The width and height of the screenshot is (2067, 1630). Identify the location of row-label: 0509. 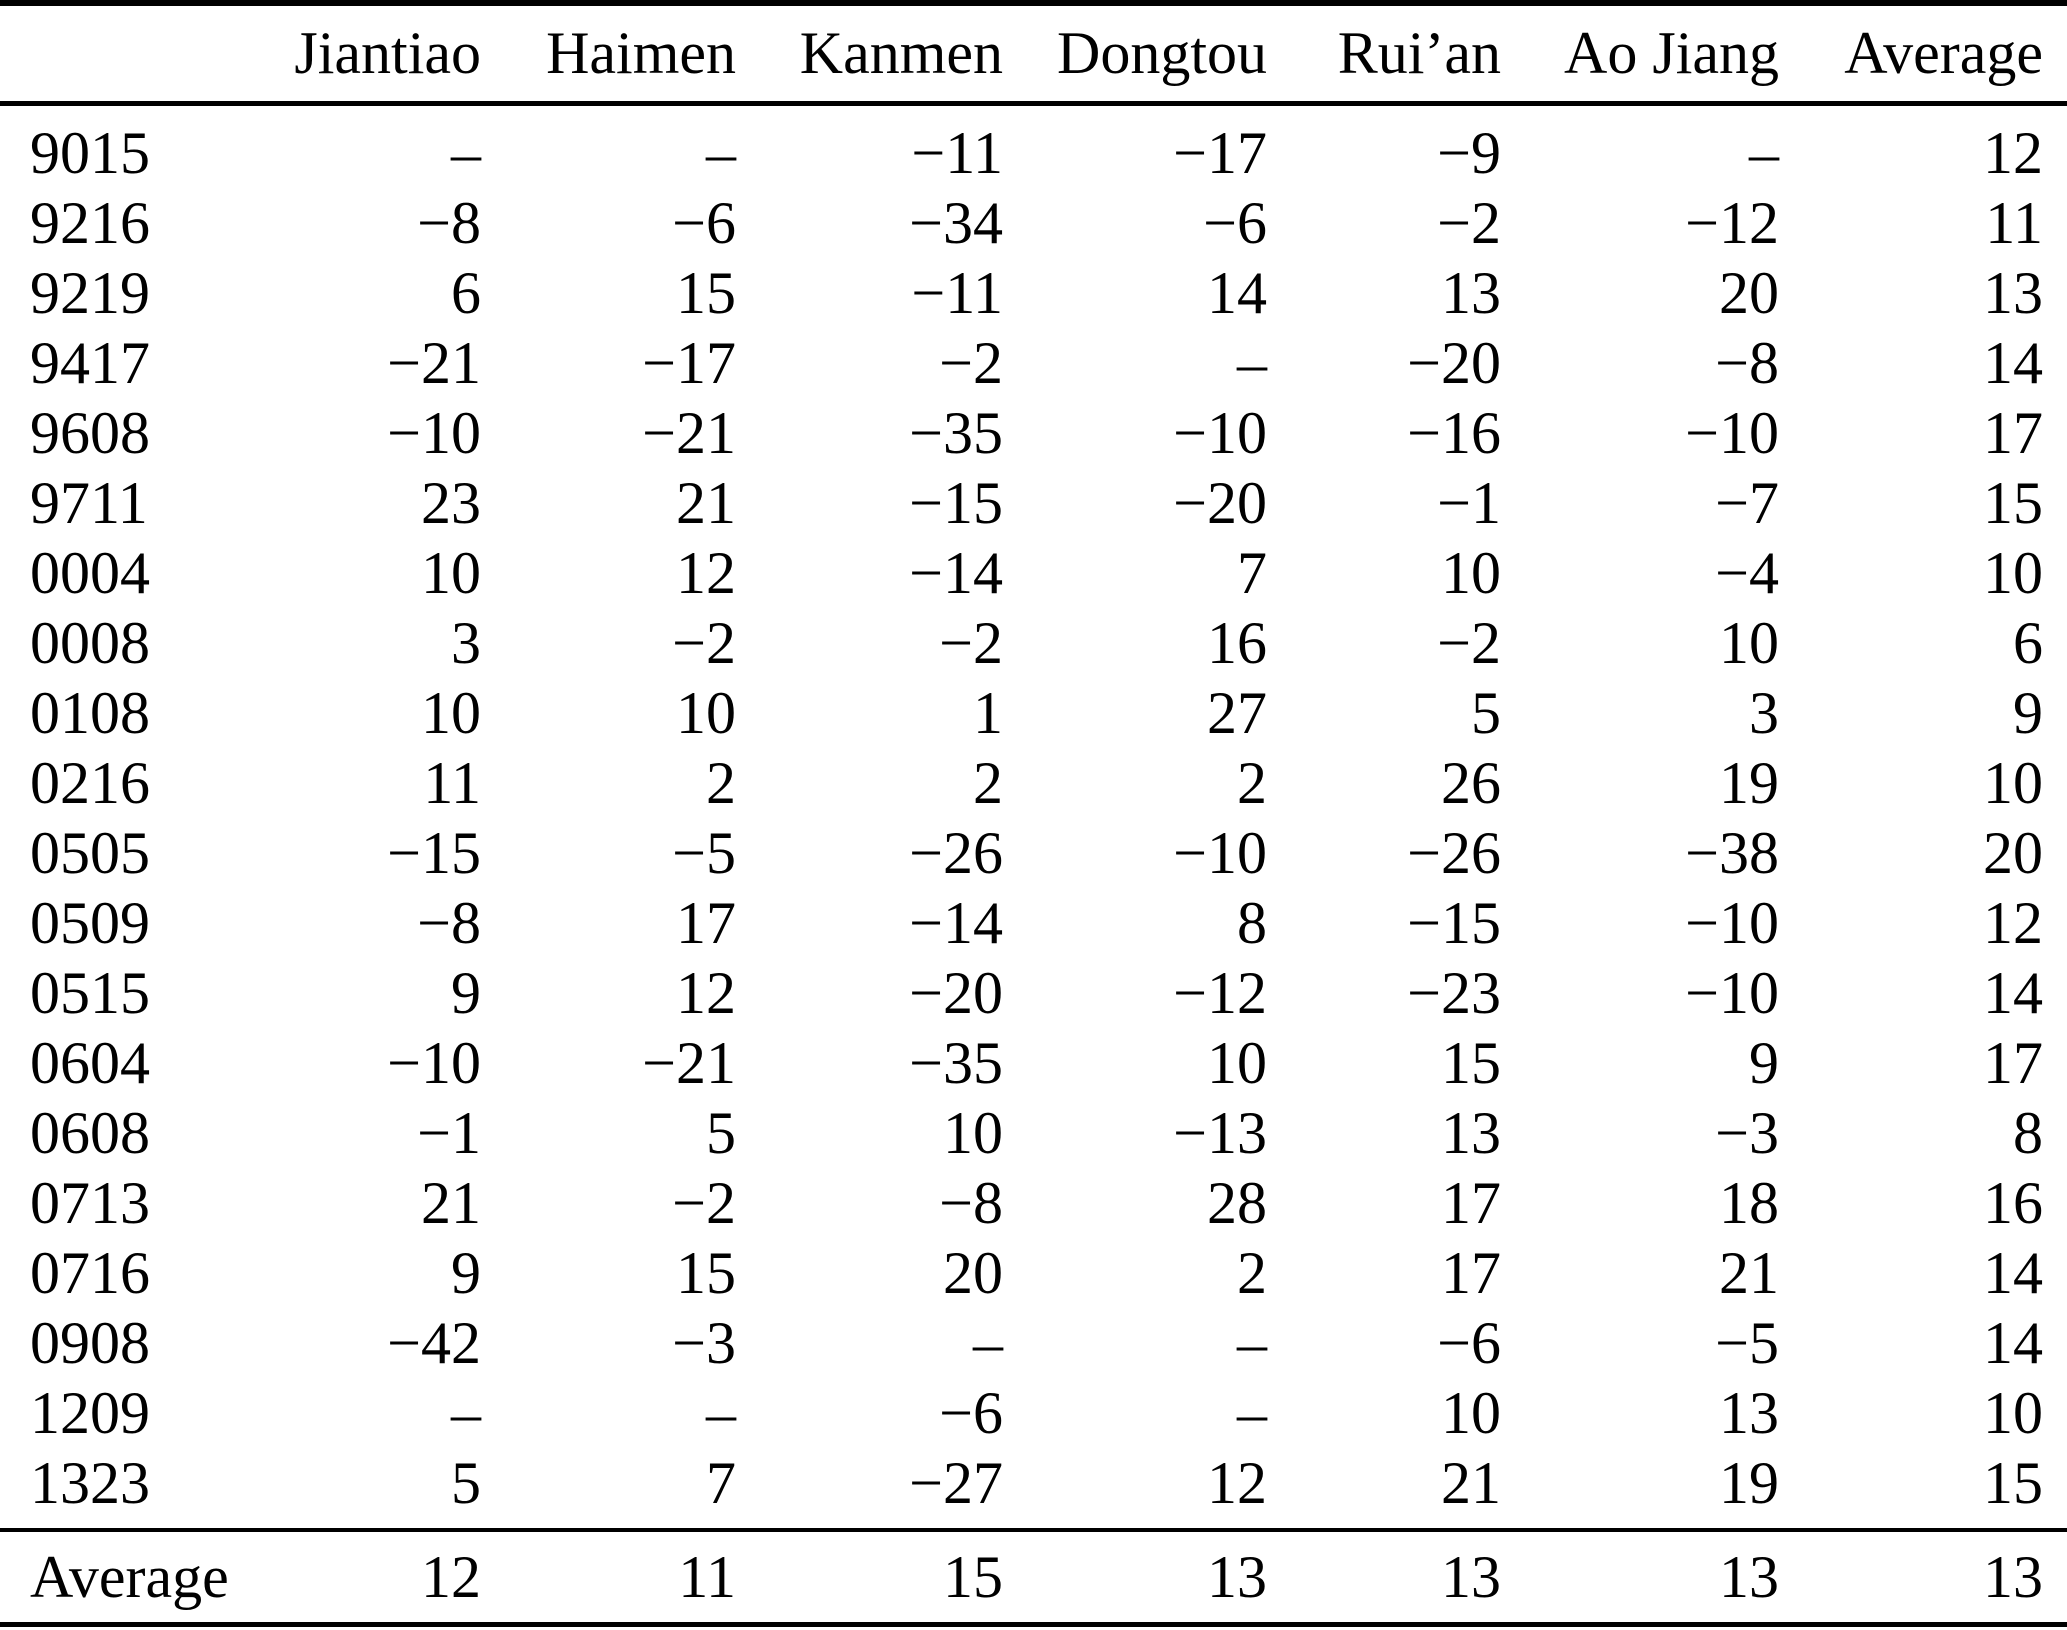
(90, 923).